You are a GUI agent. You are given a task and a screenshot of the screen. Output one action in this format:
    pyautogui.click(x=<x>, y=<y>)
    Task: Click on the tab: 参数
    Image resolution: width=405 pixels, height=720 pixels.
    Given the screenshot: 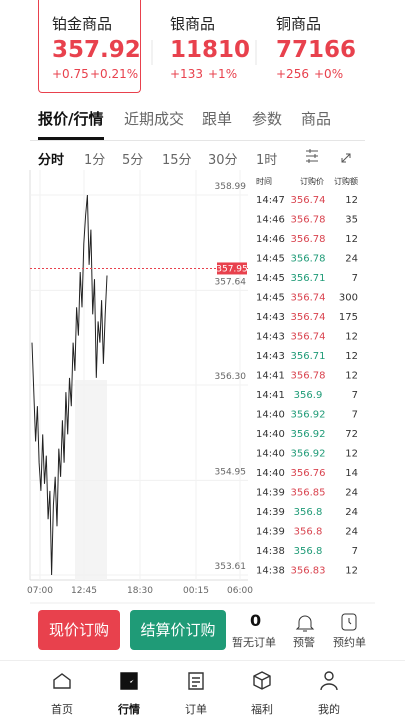 What is the action you would take?
    pyautogui.click(x=267, y=119)
    